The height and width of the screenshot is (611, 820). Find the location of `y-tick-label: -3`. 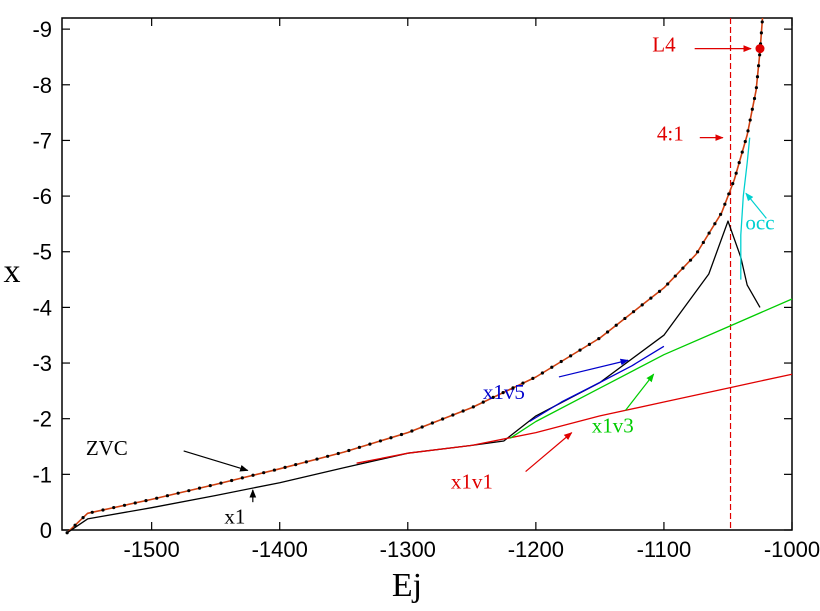

y-tick-label: -3 is located at coordinates (42, 363).